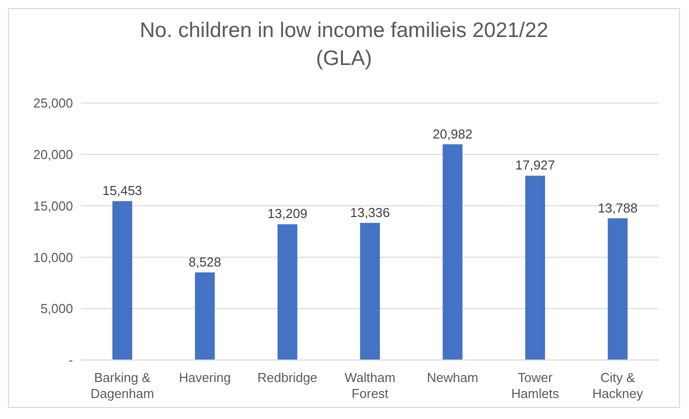 The height and width of the screenshot is (419, 689). I want to click on y-tick-label: 15,000, so click(53, 206).